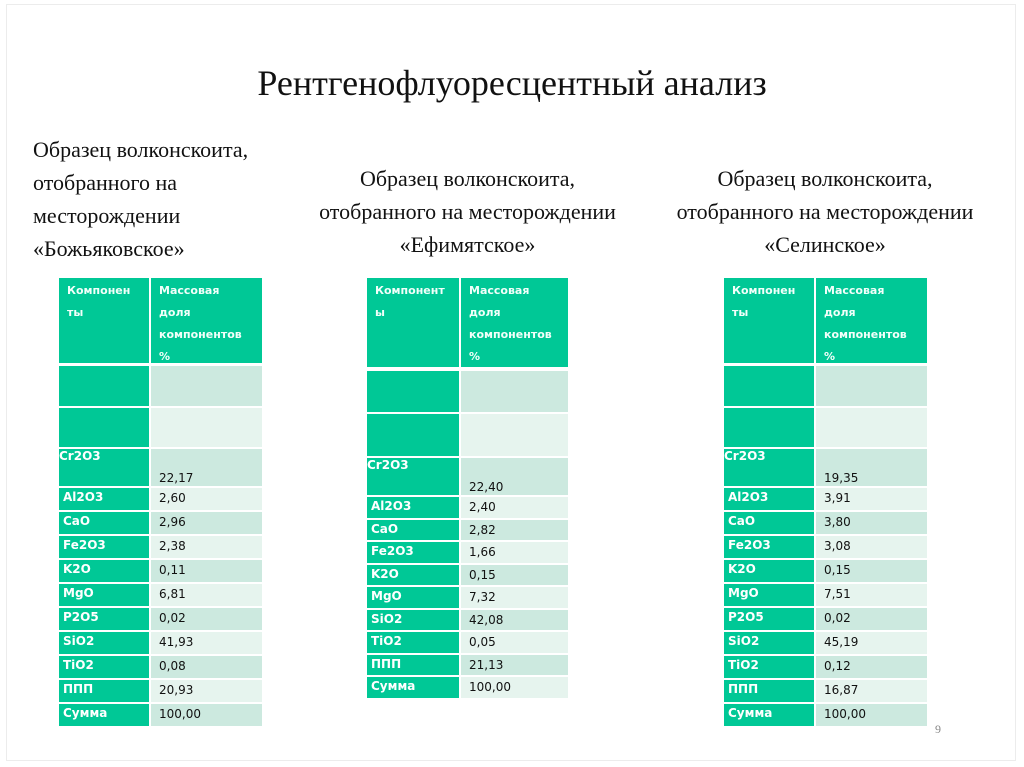  Describe the element at coordinates (206, 547) in the screenshot. I see `mass-fraction-cell: 2,38` at that location.